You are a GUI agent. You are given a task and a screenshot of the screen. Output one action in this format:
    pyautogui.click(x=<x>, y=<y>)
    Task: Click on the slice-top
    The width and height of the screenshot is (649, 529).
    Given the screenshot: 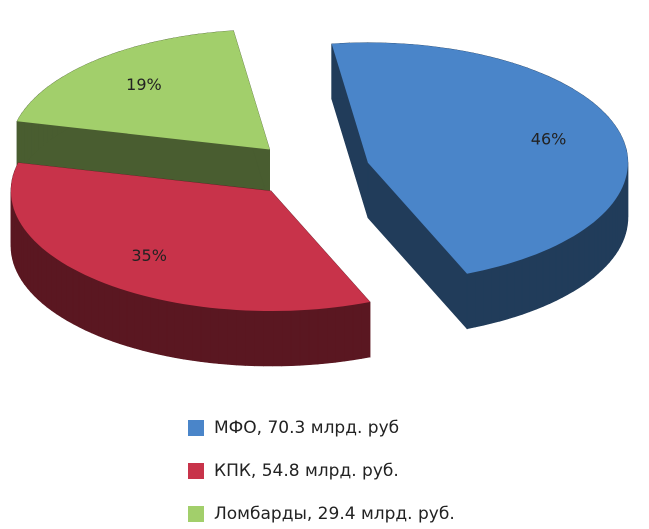 What is the action you would take?
    pyautogui.click(x=143, y=90)
    